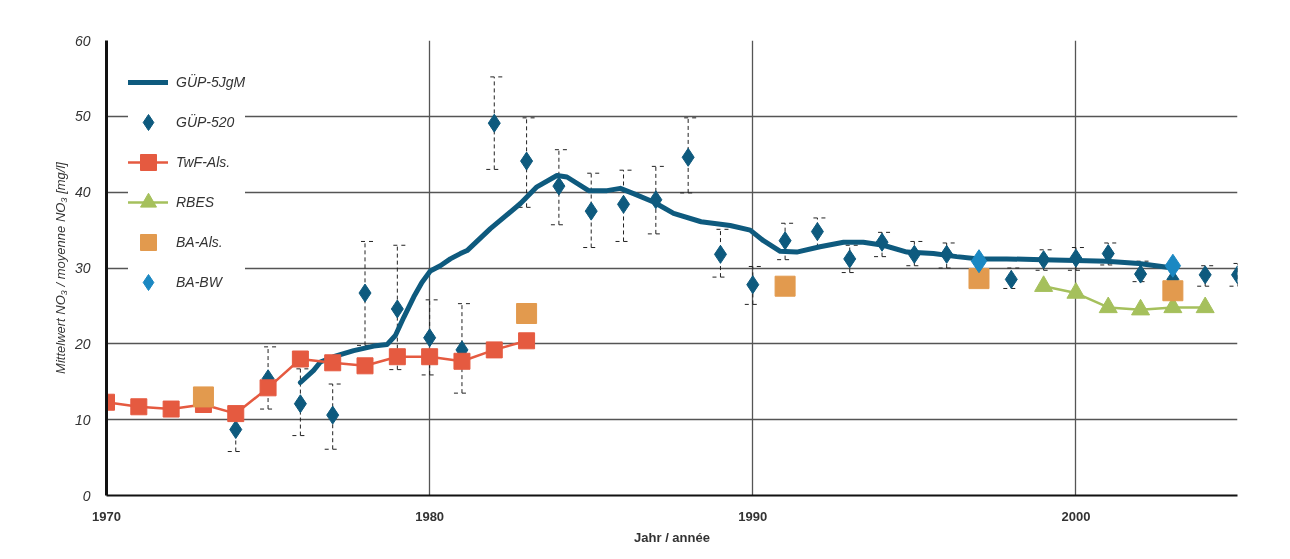 The image size is (1290, 559). What do you see at coordinates (82, 116) in the screenshot?
I see `y-tick-label: 50` at bounding box center [82, 116].